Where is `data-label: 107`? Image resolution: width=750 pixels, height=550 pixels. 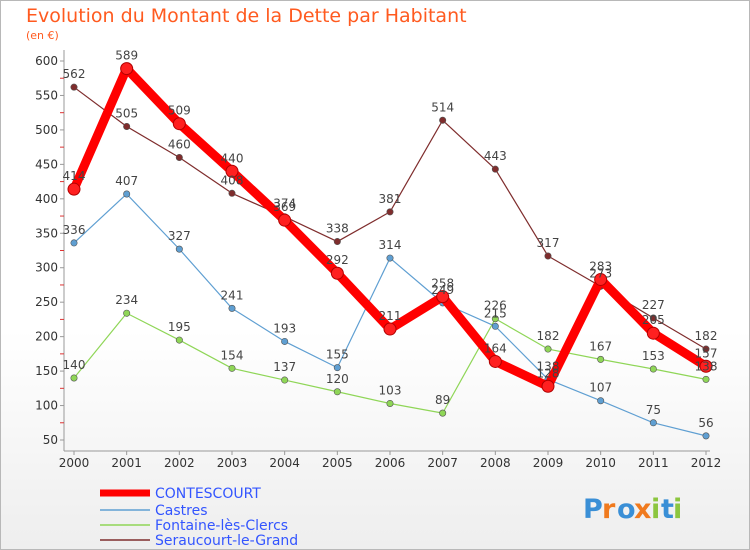 data-label: 107 is located at coordinates (600, 388).